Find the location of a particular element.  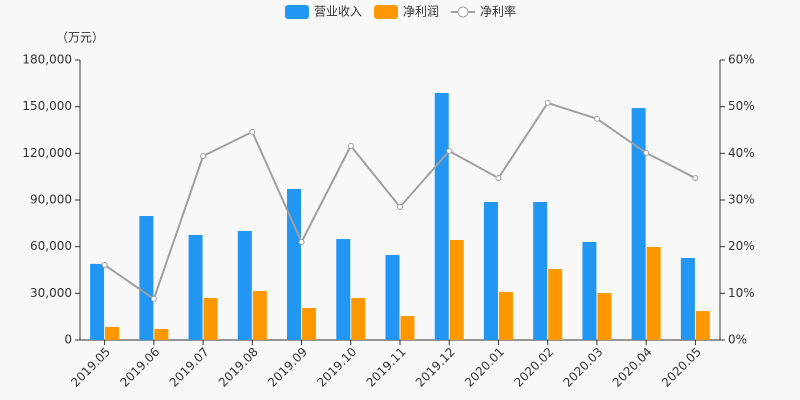

y2-tick-label: 30% is located at coordinates (741, 200).